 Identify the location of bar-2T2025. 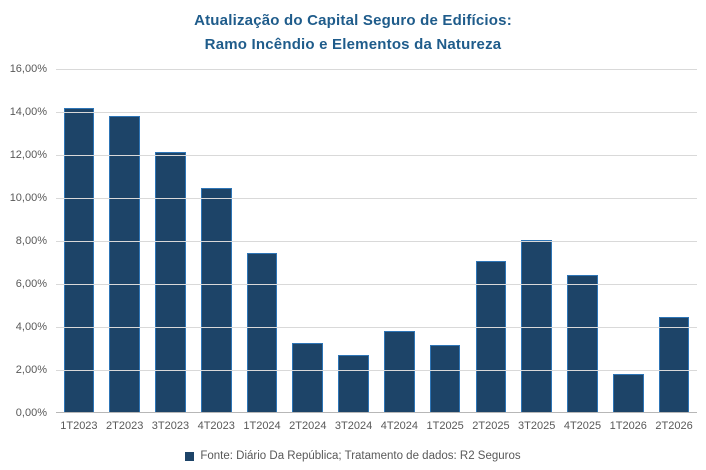
(491, 337).